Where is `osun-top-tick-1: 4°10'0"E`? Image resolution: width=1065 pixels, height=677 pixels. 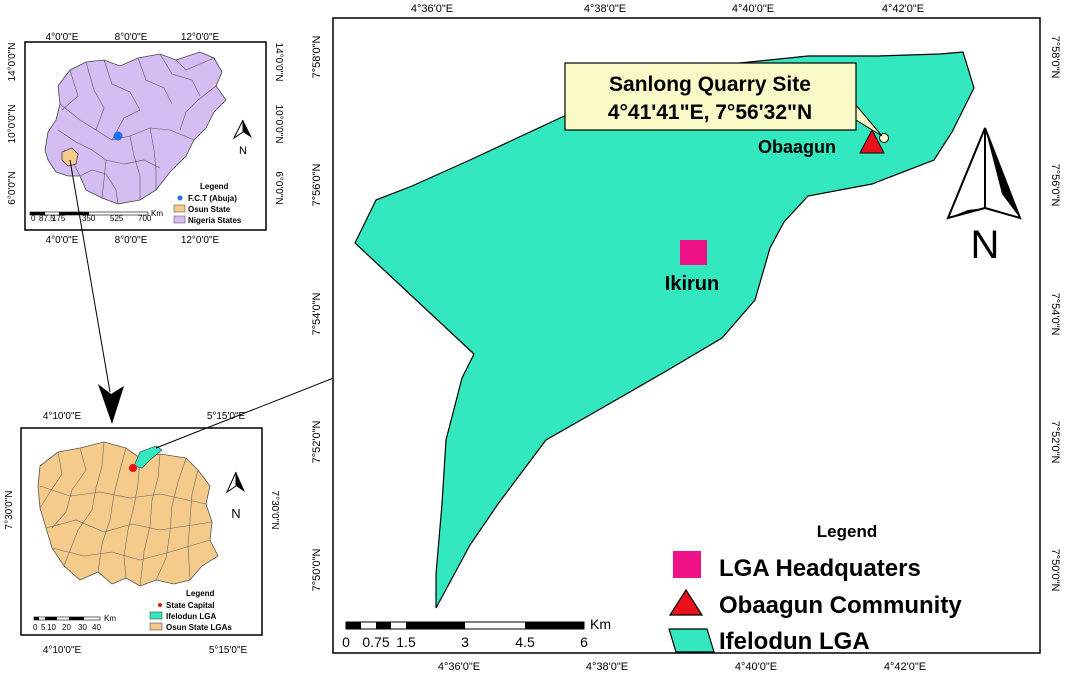 osun-top-tick-1: 4°10'0"E is located at coordinates (62, 416).